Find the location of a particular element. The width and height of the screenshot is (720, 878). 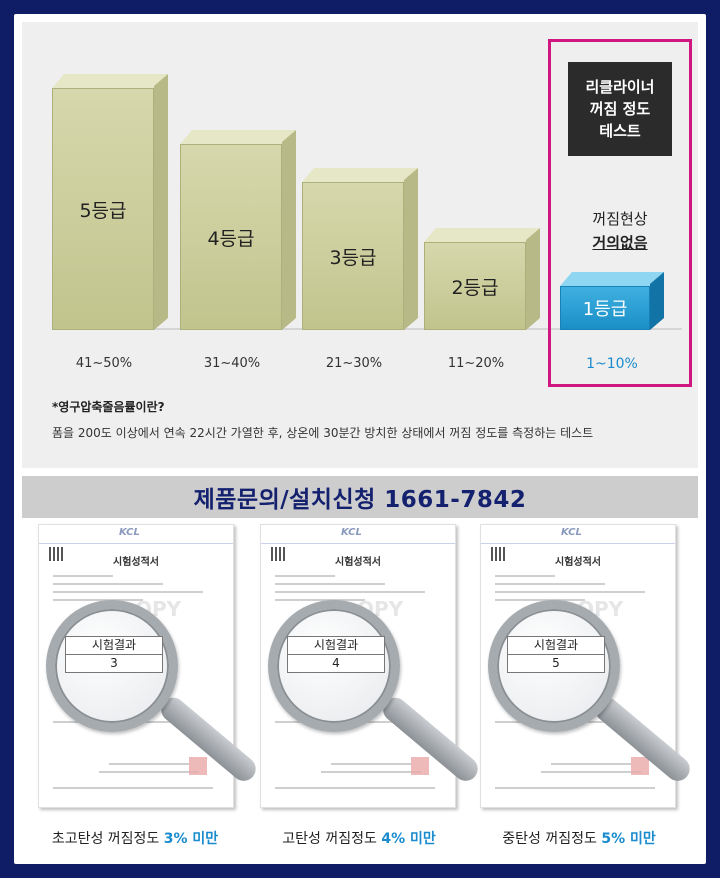

result-line-2: 거의없음 is located at coordinates (620, 243).